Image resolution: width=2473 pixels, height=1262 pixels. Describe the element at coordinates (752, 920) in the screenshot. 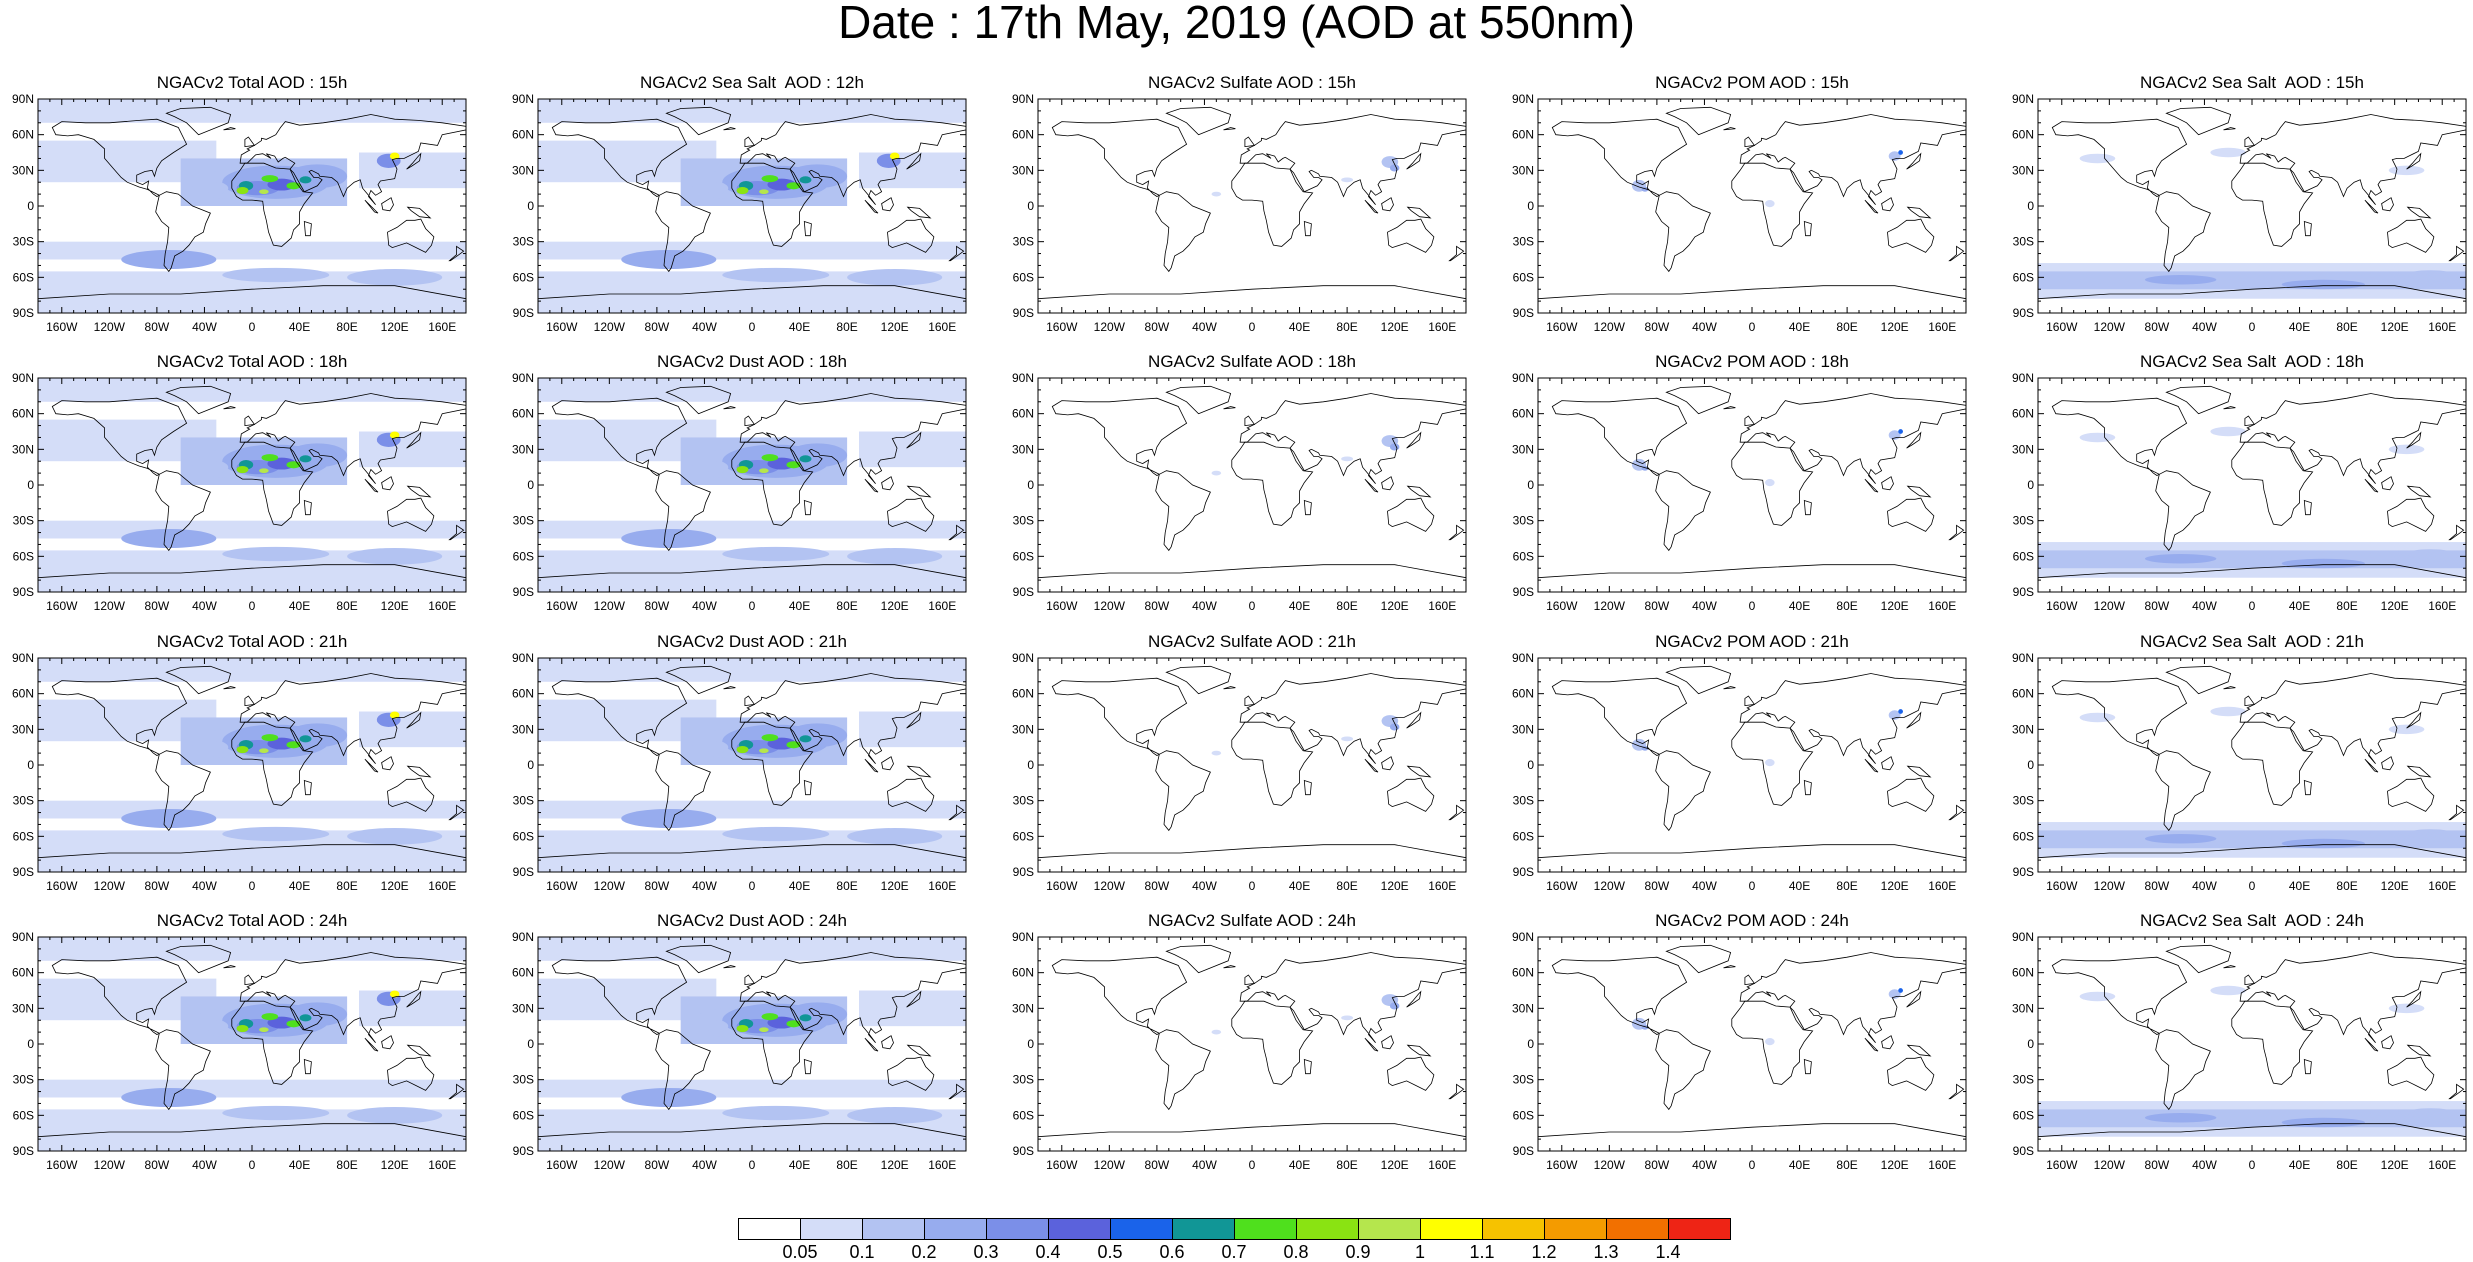

I see `panel-title: NGACv2 Dust AOD : 24h` at that location.